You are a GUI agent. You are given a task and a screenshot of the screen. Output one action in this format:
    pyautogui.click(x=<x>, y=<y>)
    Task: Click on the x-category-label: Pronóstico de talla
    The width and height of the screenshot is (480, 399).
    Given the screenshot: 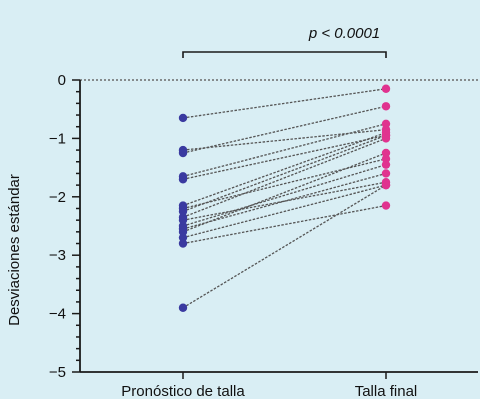 What is the action you would take?
    pyautogui.click(x=183, y=391)
    